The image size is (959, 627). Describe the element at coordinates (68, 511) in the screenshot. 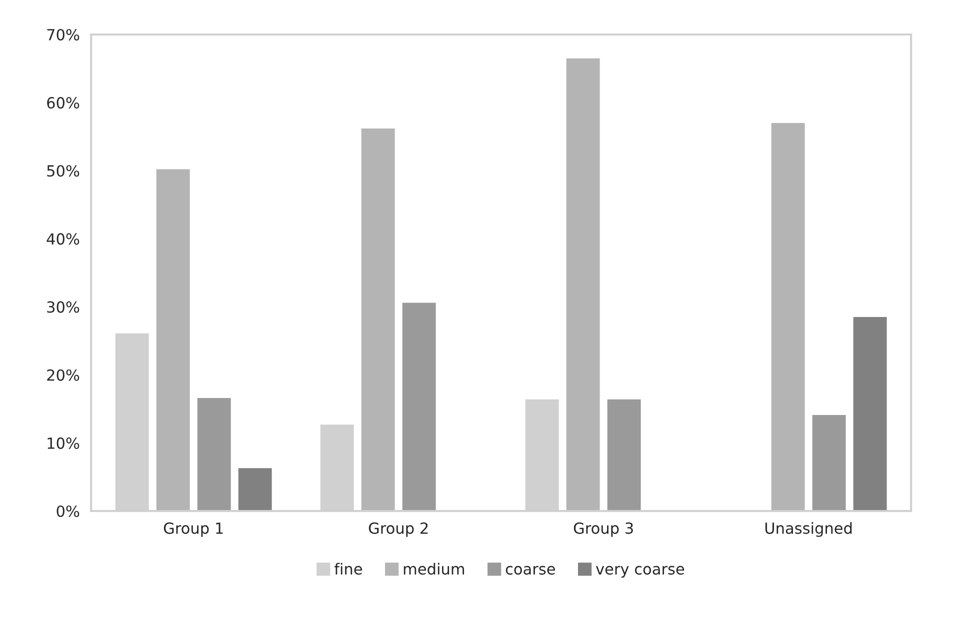

I see `y-tick-label: 0%` at that location.